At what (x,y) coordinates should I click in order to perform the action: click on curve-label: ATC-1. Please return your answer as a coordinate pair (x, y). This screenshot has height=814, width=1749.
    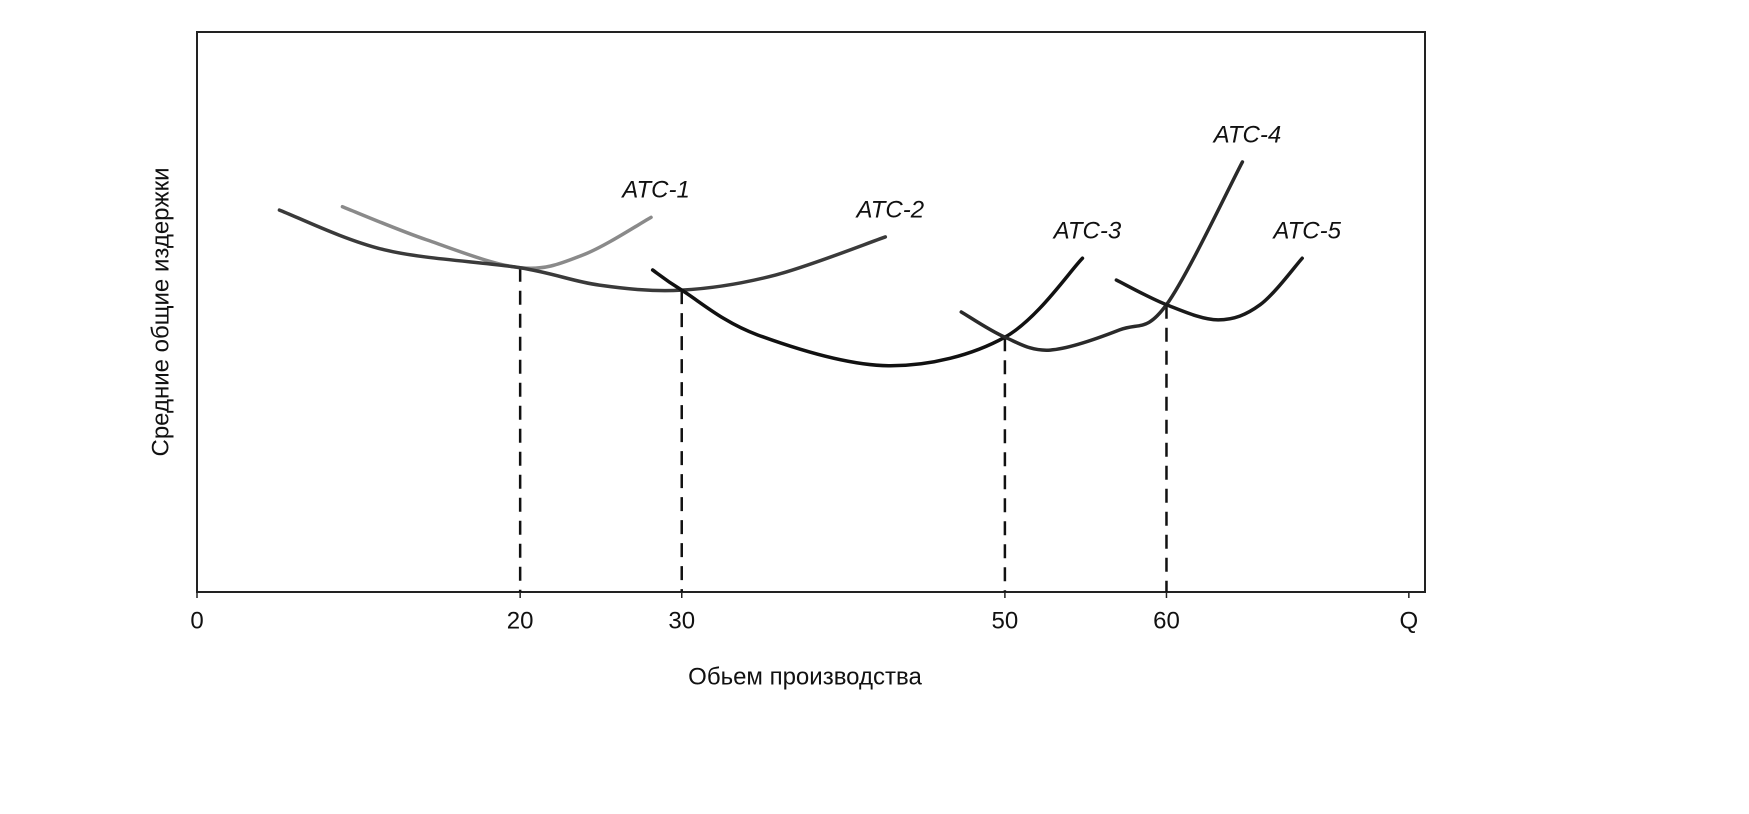
    Looking at the image, I should click on (655, 190).